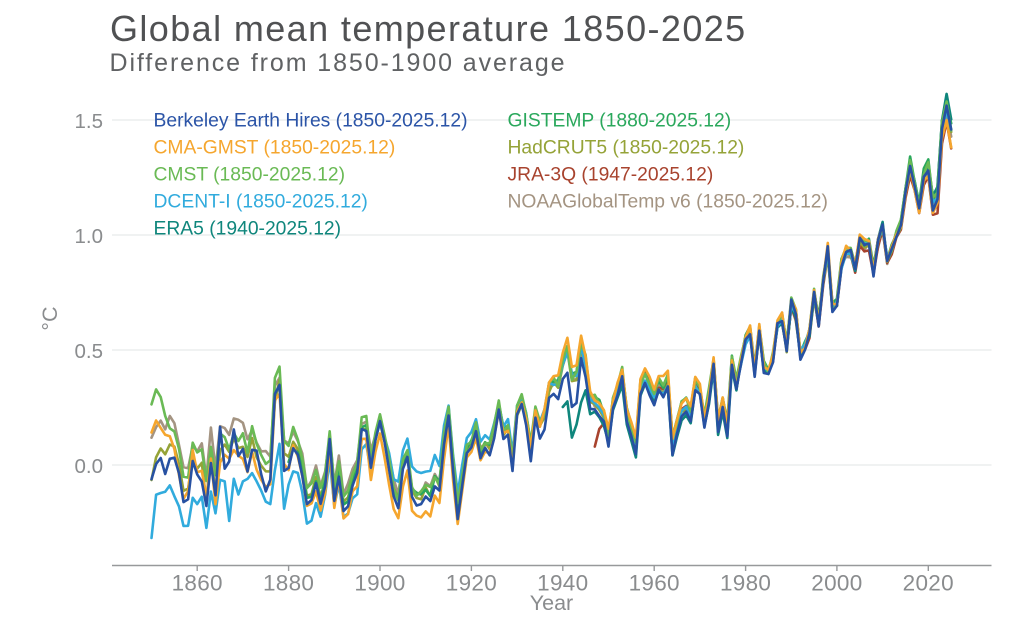 This screenshot has height=636, width=1024. I want to click on svg-text: Year, so click(551, 603).